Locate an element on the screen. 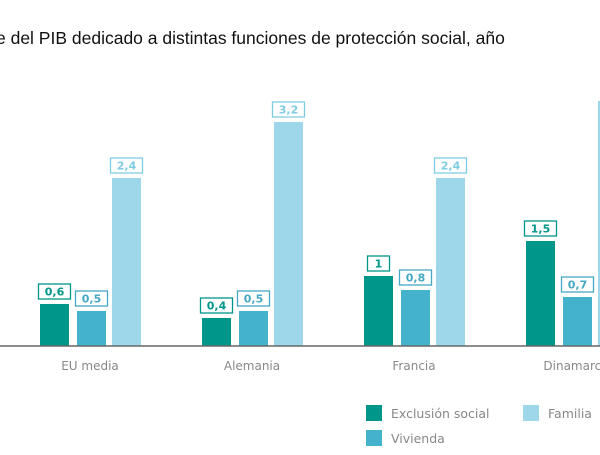 This screenshot has height=455, width=600. category-label: Dinamarca is located at coordinates (571, 366).